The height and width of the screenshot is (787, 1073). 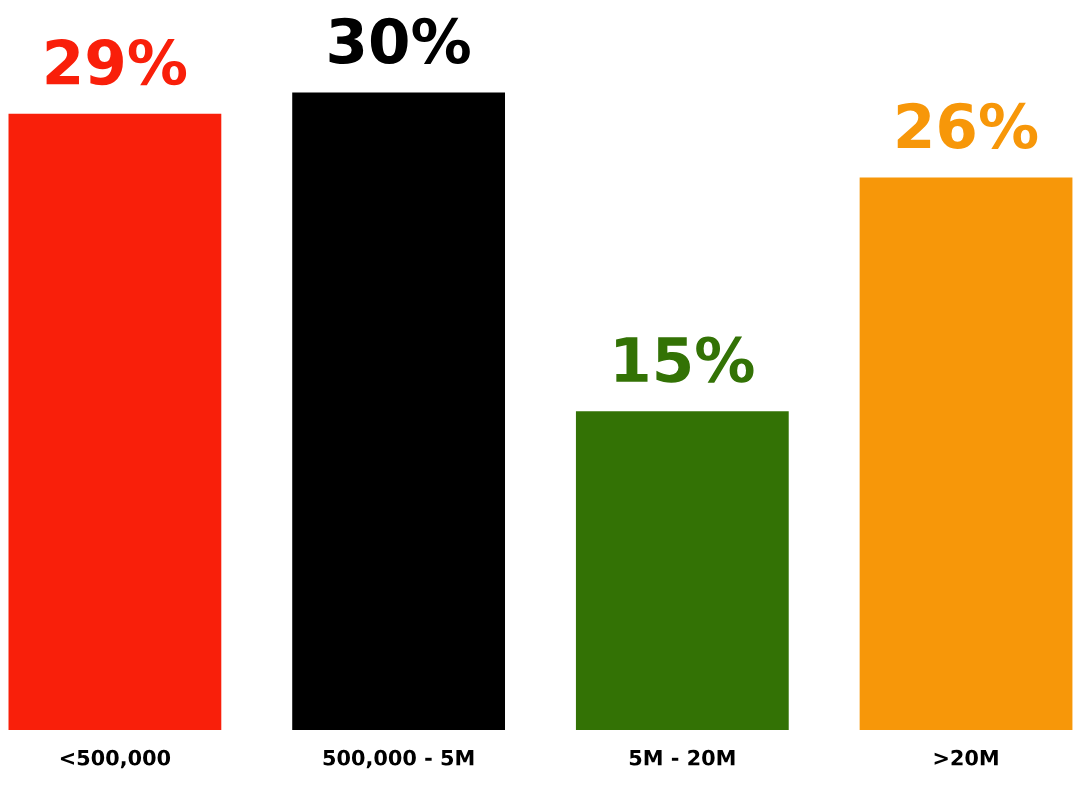 What do you see at coordinates (682, 757) in the screenshot?
I see `x-tick-label: 5M - 20M` at bounding box center [682, 757].